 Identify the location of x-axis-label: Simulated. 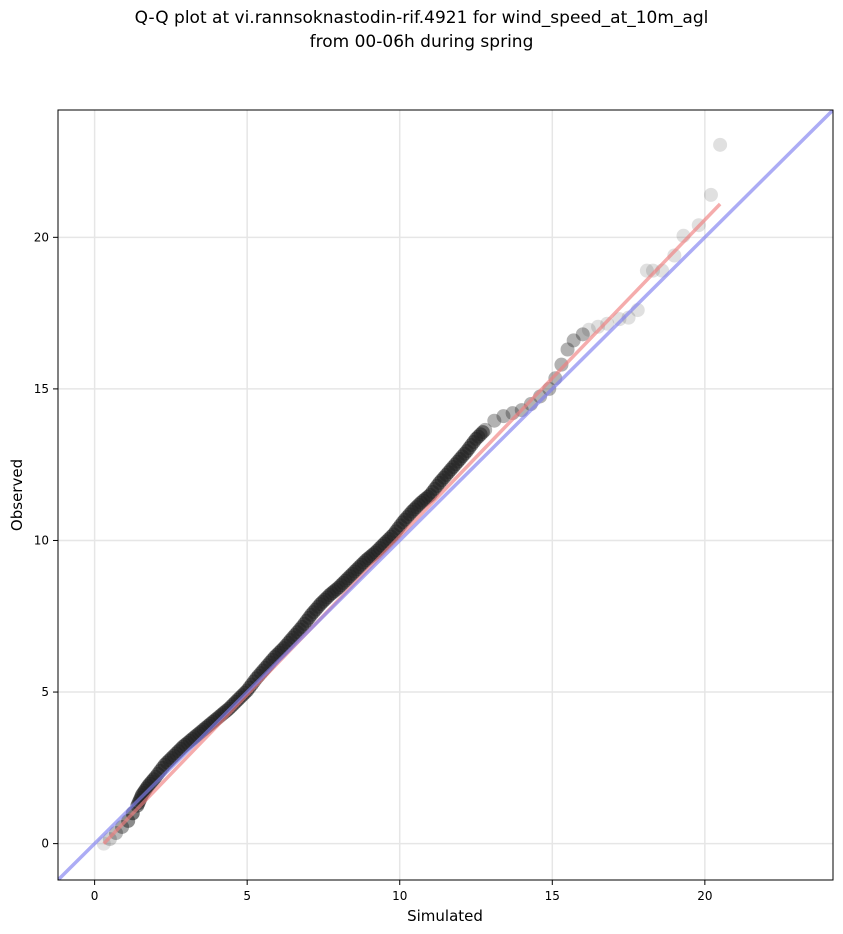
(445, 916).